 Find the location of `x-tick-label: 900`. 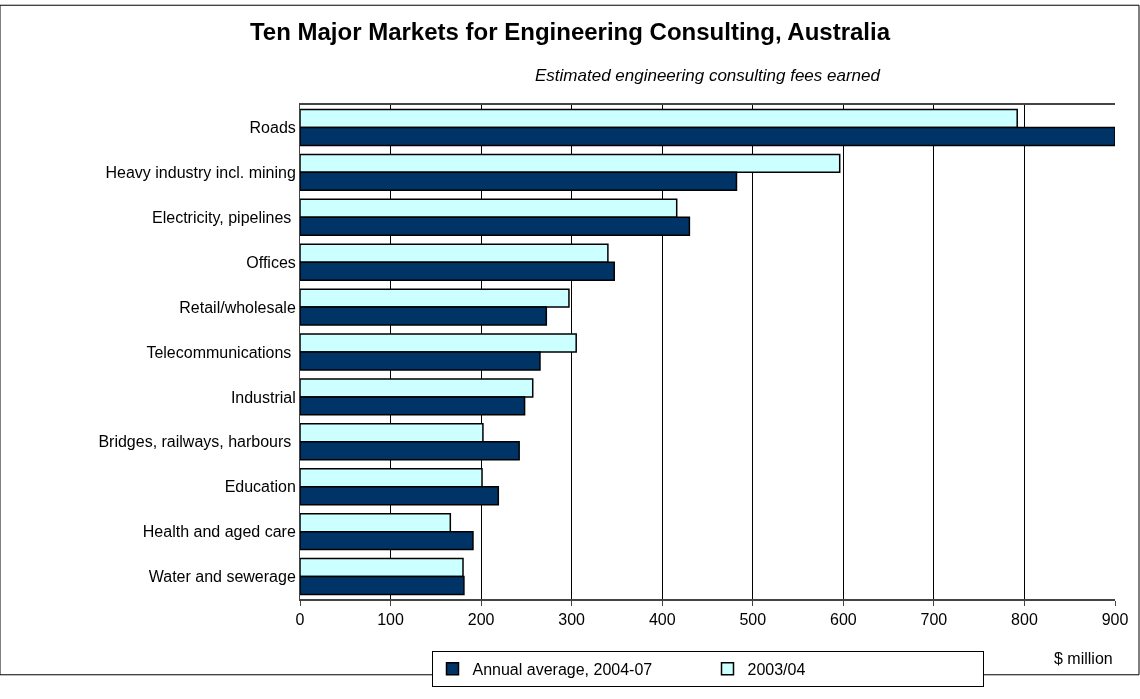

x-tick-label: 900 is located at coordinates (1115, 620).